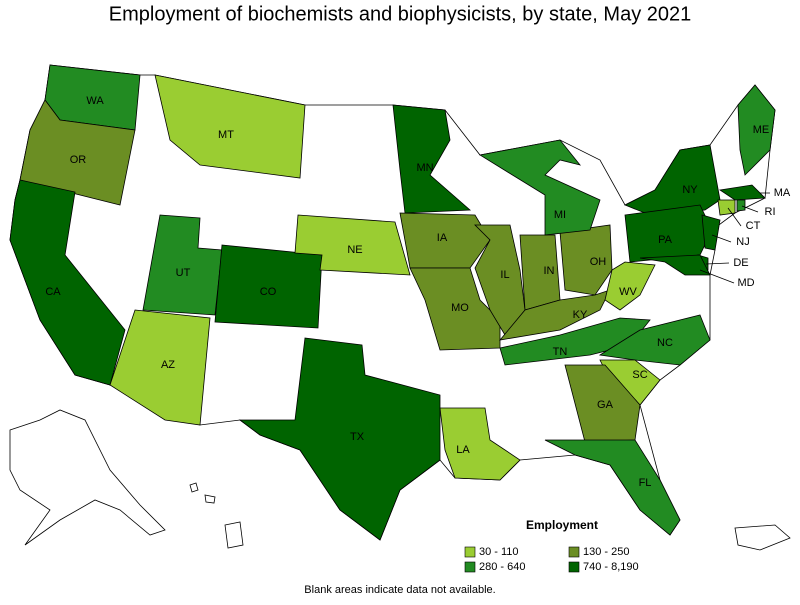 This screenshot has height=605, width=800. Describe the element at coordinates (463, 450) in the screenshot. I see `state-label: LA` at that location.